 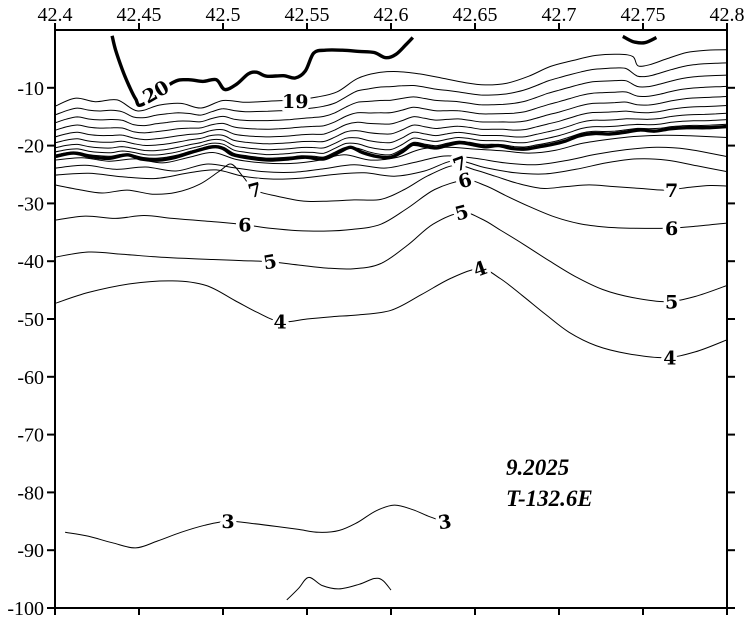 I want to click on annotation-transect: T-132.6E, so click(x=549, y=498).